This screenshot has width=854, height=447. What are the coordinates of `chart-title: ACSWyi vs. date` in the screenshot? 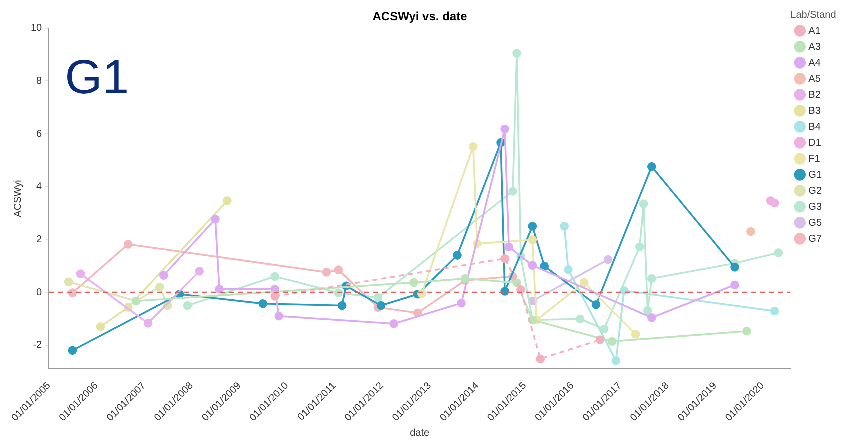 It's located at (420, 17).